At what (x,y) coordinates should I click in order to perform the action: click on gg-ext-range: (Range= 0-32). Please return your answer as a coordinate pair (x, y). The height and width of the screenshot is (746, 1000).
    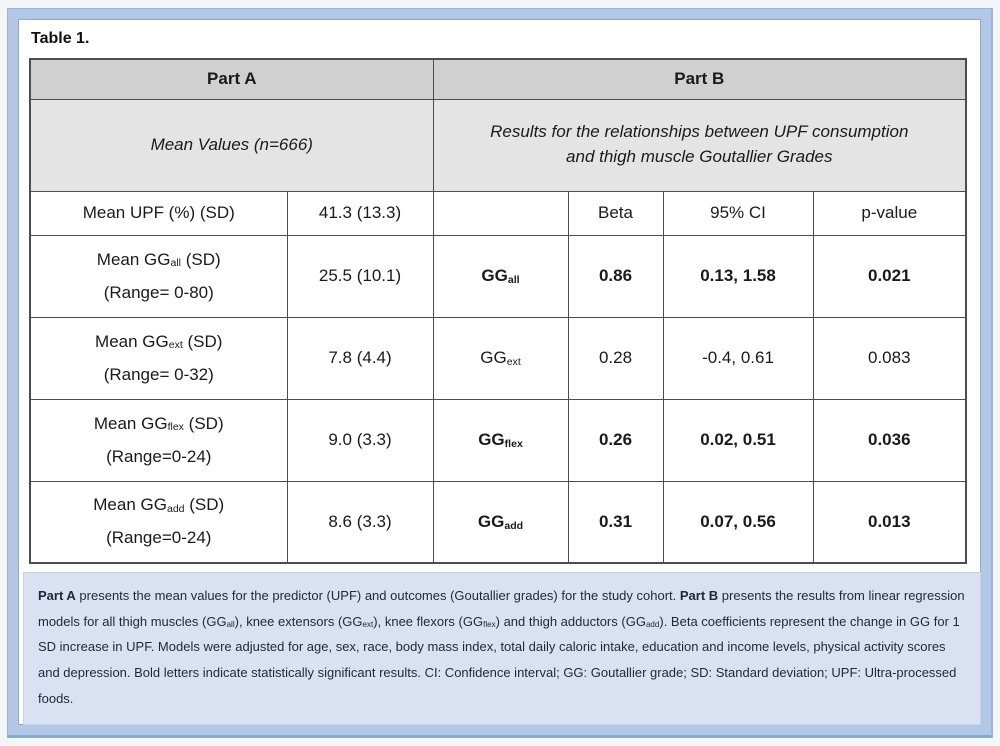
    Looking at the image, I should click on (158, 374).